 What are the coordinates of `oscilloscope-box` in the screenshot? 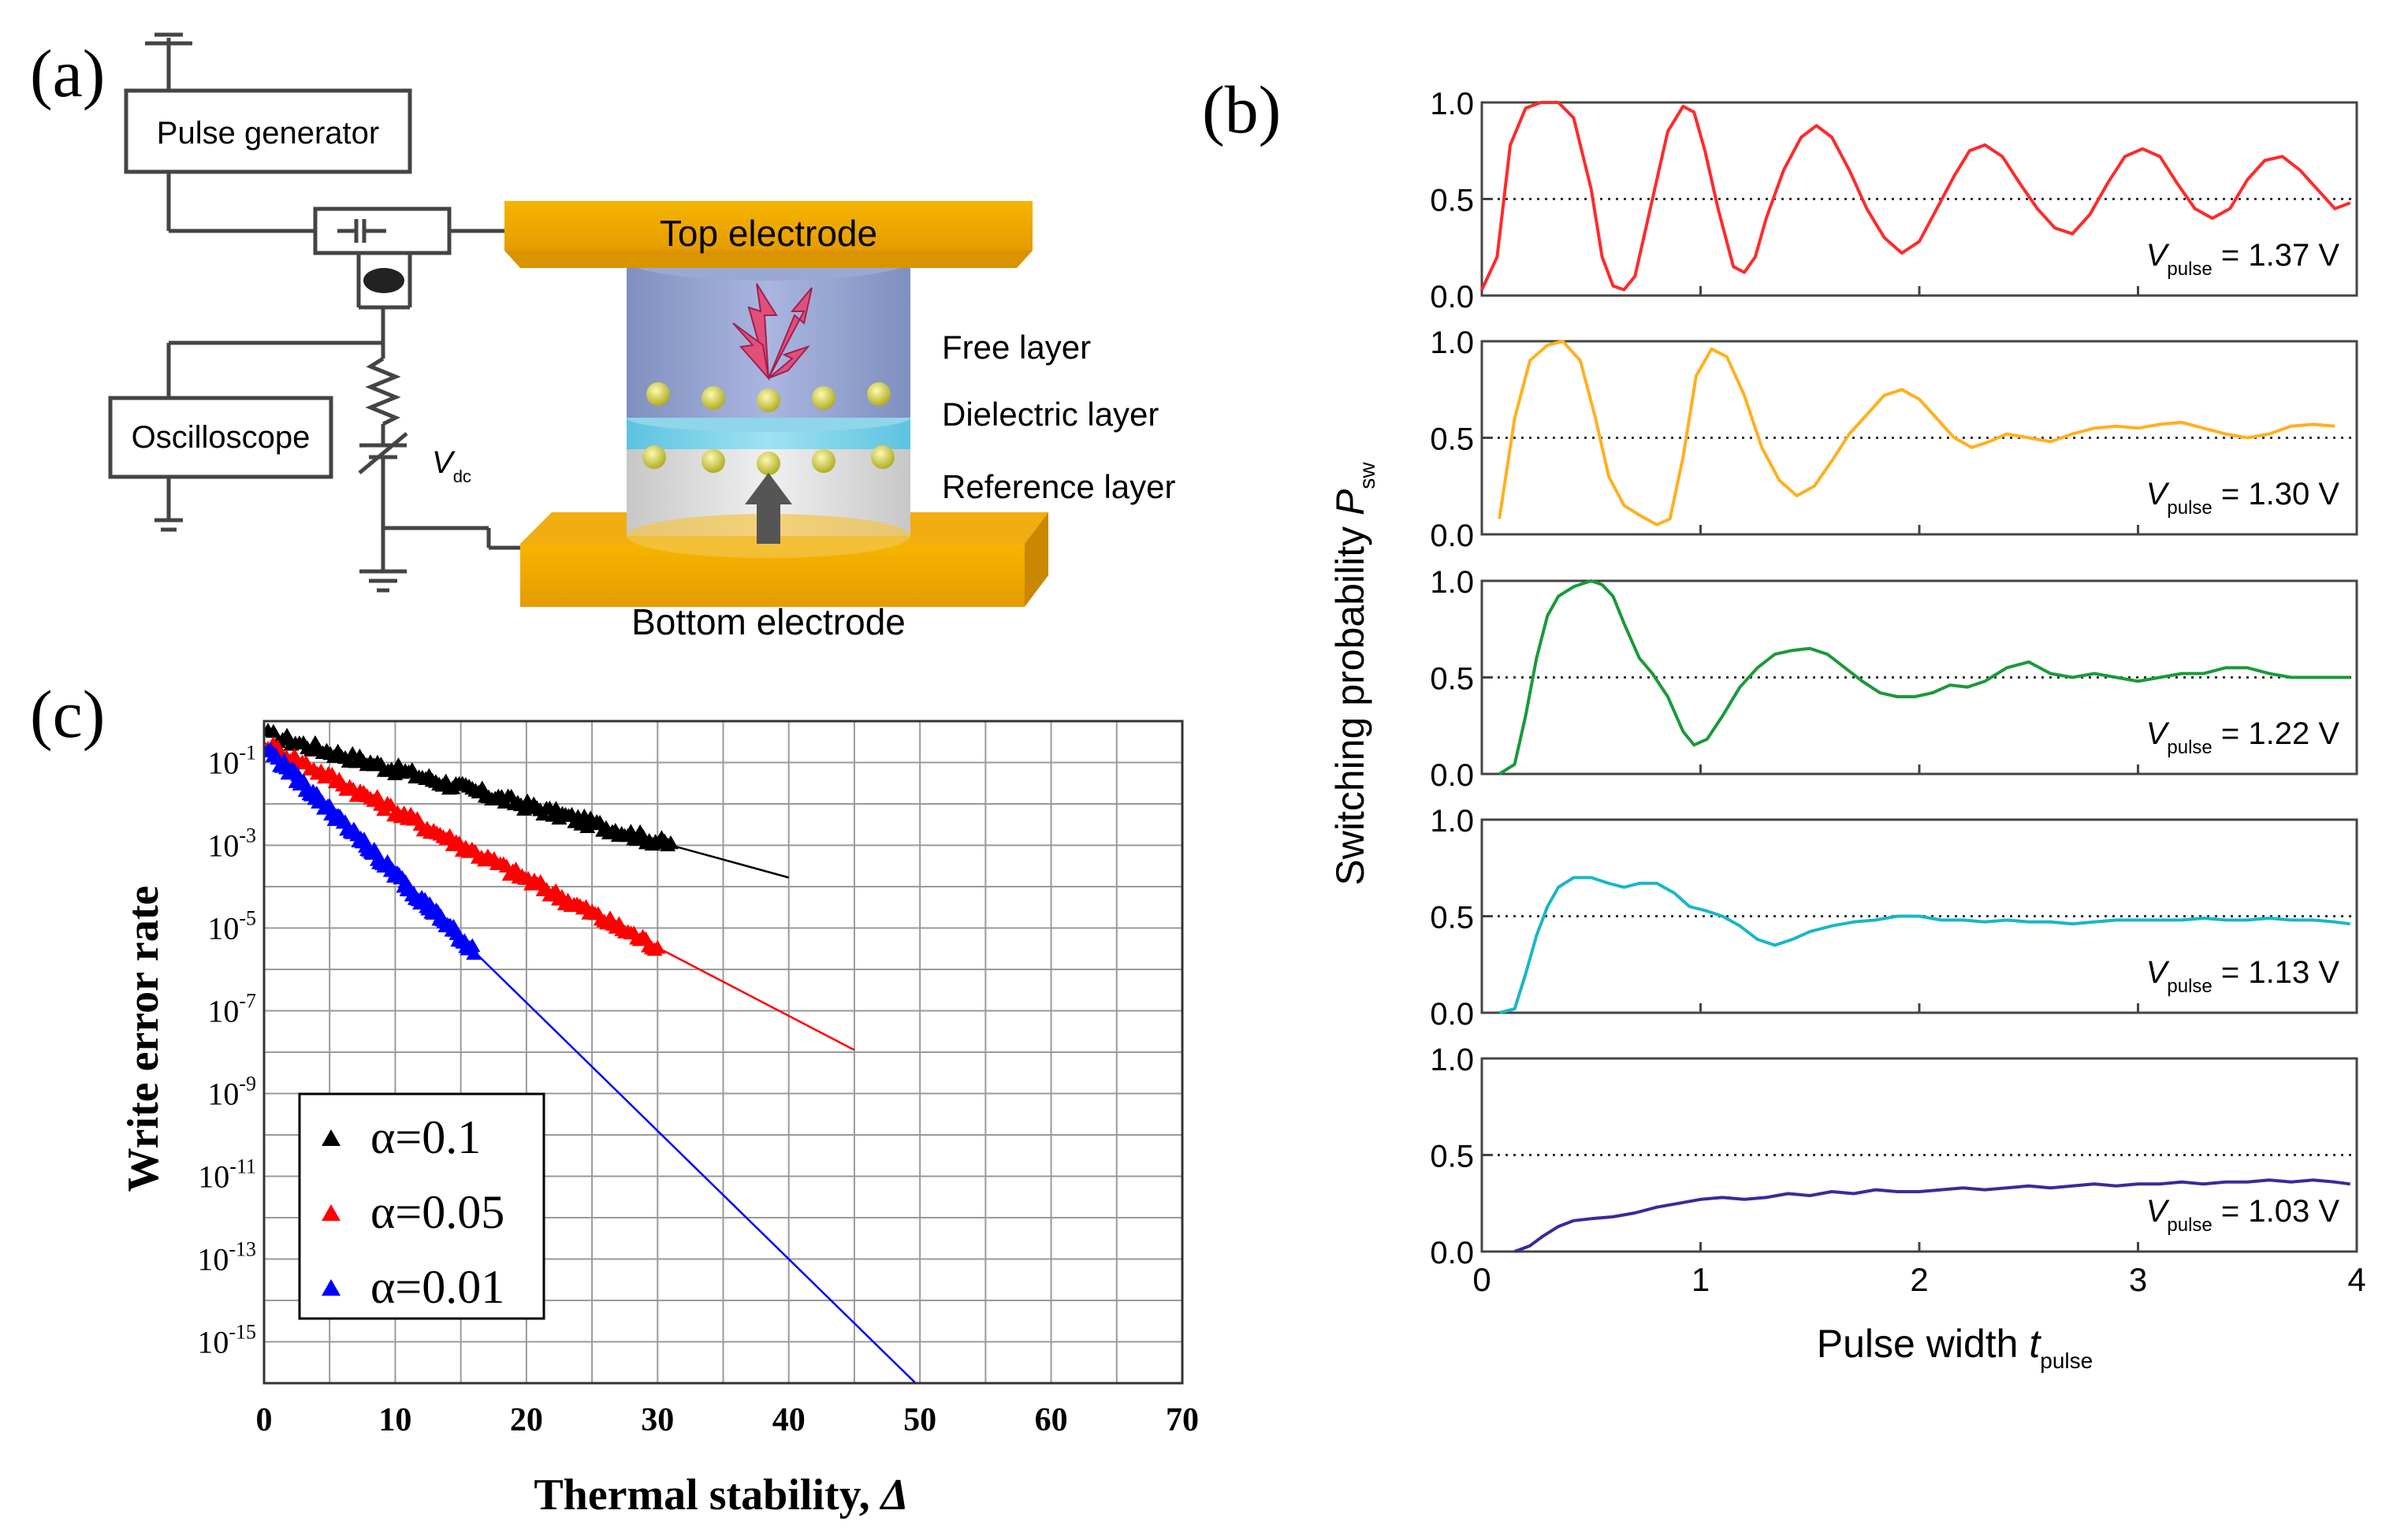 It's located at (221, 437).